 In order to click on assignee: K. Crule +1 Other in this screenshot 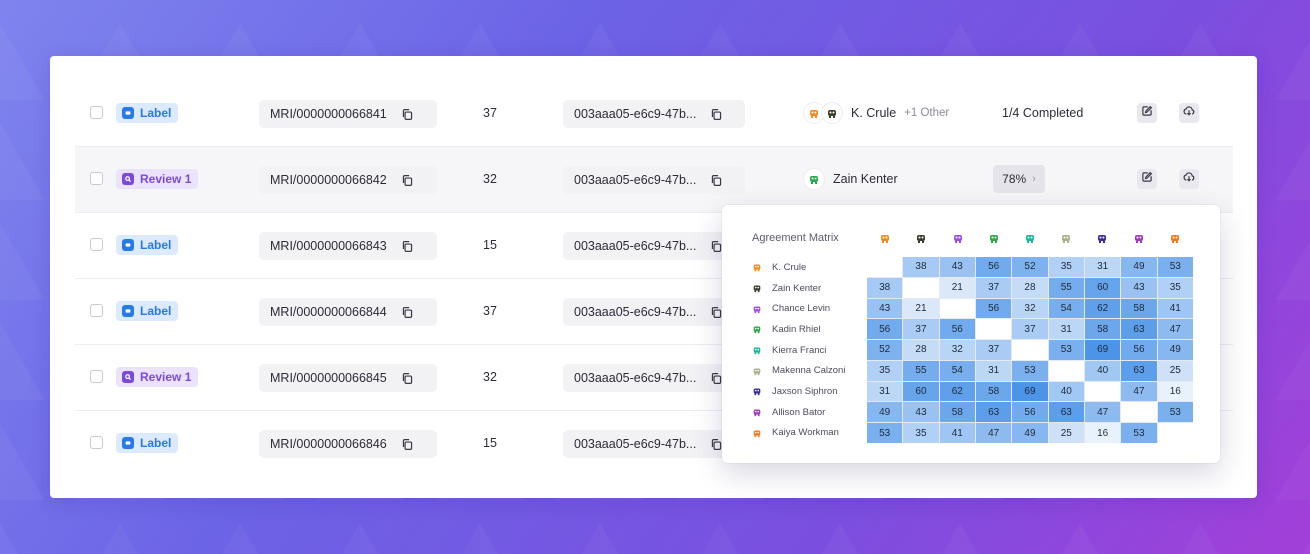, I will do `click(876, 113)`.